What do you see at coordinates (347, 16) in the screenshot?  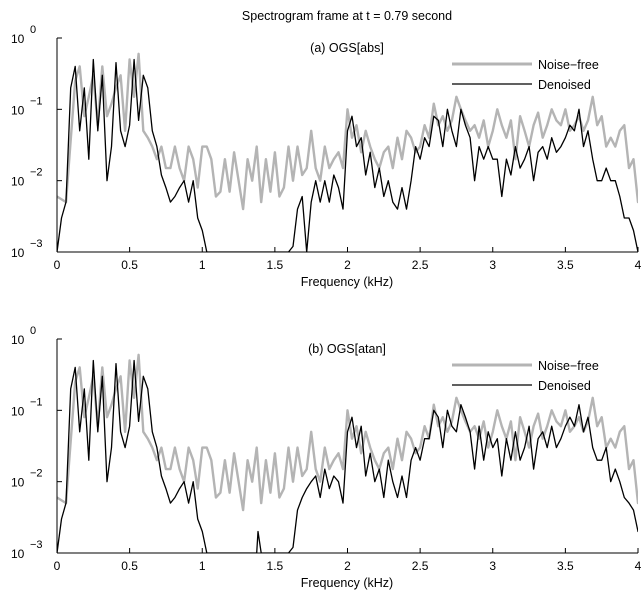 I see `figure-title: Spectrogram frame at t = 0.79 second` at bounding box center [347, 16].